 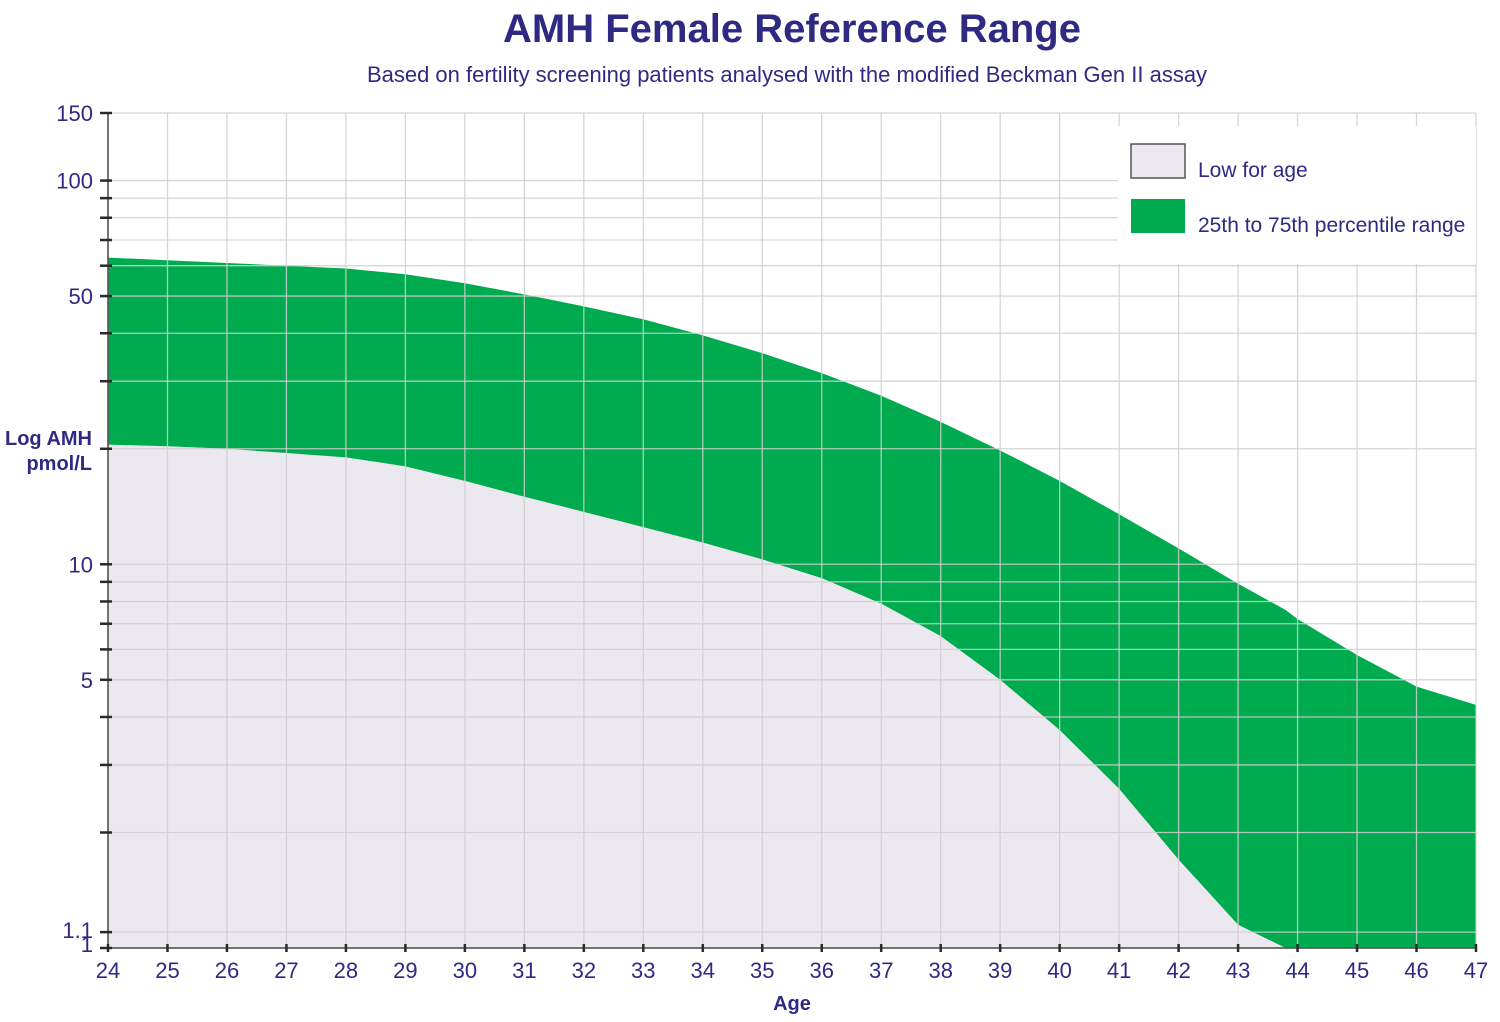 I want to click on x-tick-label: 37, so click(x=881, y=970).